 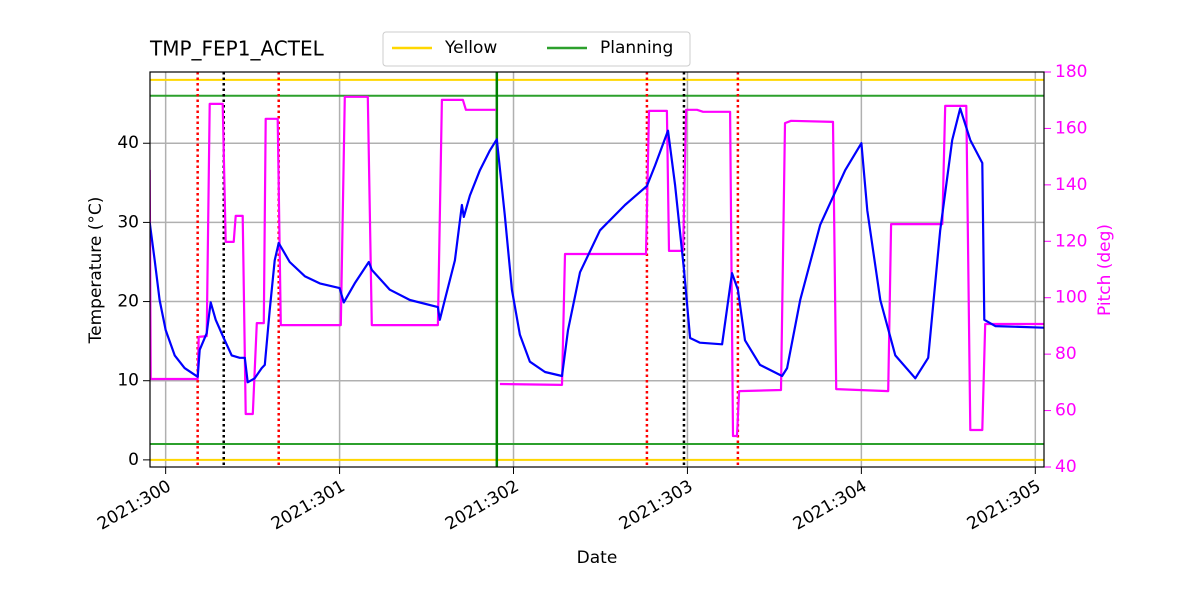 What do you see at coordinates (1066, 411) in the screenshot?
I see `y2-tick-label: 60` at bounding box center [1066, 411].